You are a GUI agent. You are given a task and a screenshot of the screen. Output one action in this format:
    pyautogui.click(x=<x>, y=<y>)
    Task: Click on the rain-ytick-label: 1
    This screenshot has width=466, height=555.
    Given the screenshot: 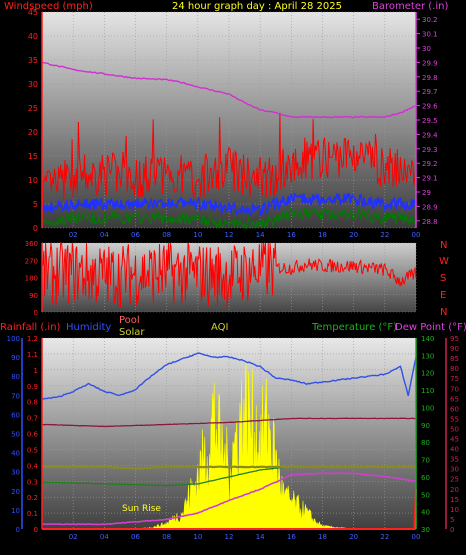 What is the action you would take?
    pyautogui.click(x=36, y=371)
    